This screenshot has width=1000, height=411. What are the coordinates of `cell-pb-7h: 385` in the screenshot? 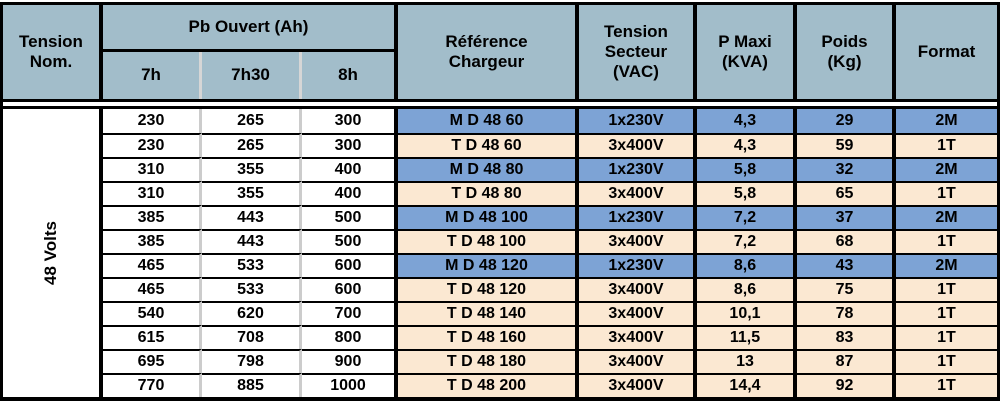 It's located at (152, 217).